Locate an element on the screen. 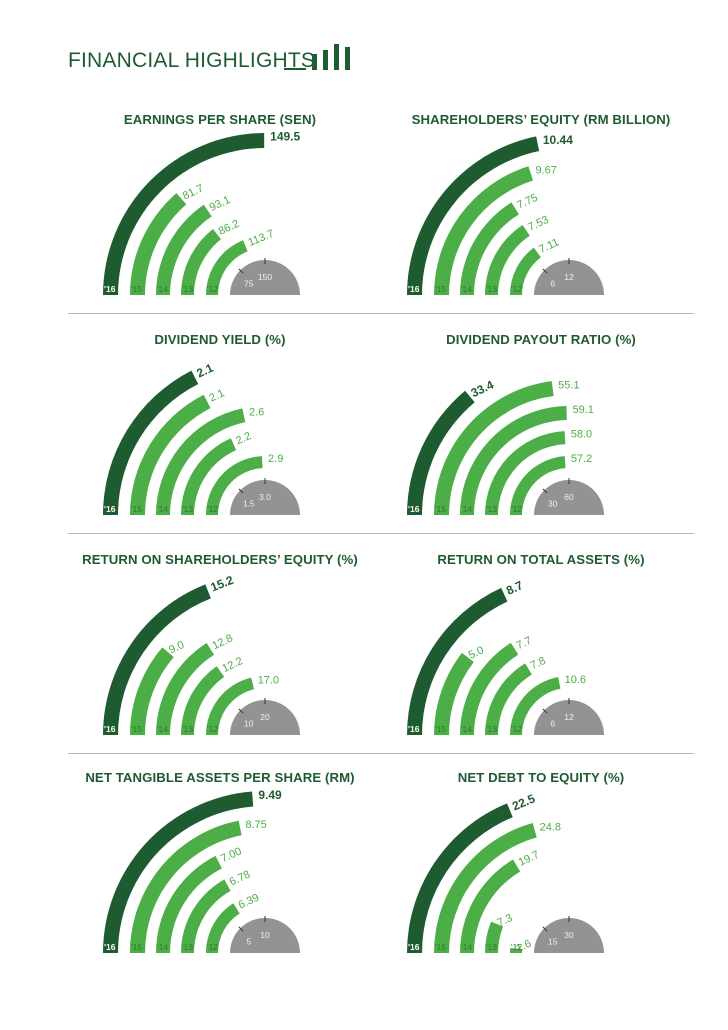 This screenshot has width=728, height=1030. data-label: 7.00 is located at coordinates (231, 855).